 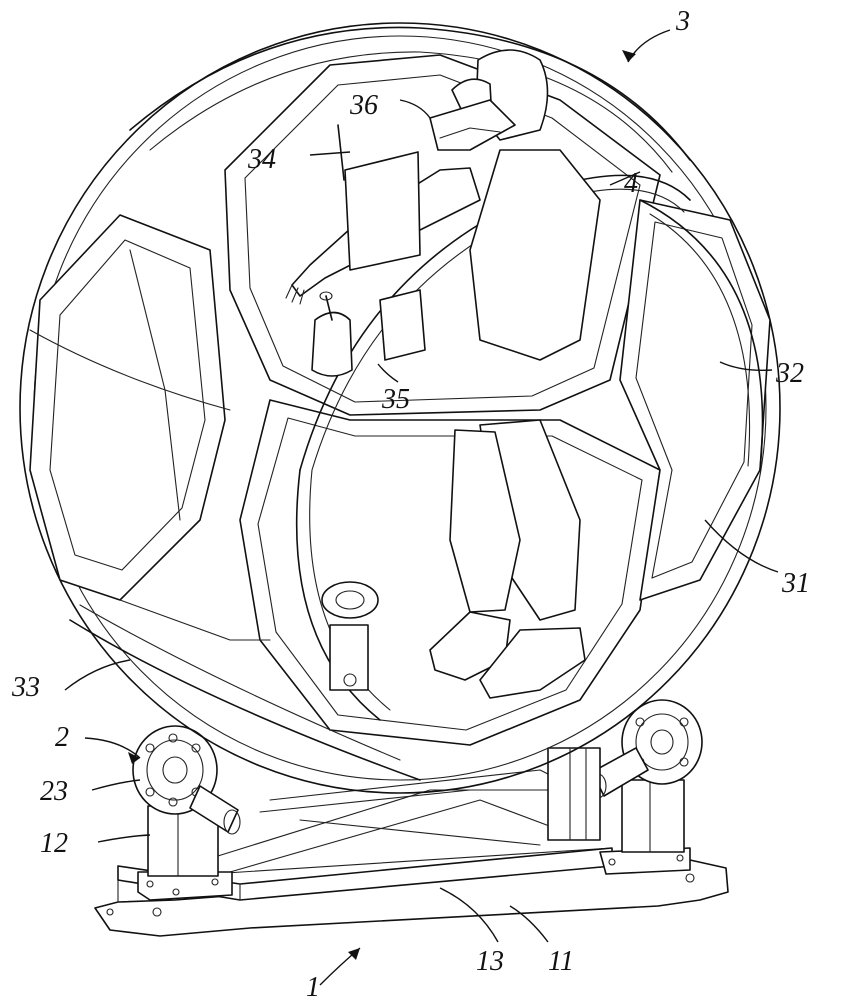 What do you see at coordinates (54, 843) in the screenshot?
I see `label-12: 12` at bounding box center [54, 843].